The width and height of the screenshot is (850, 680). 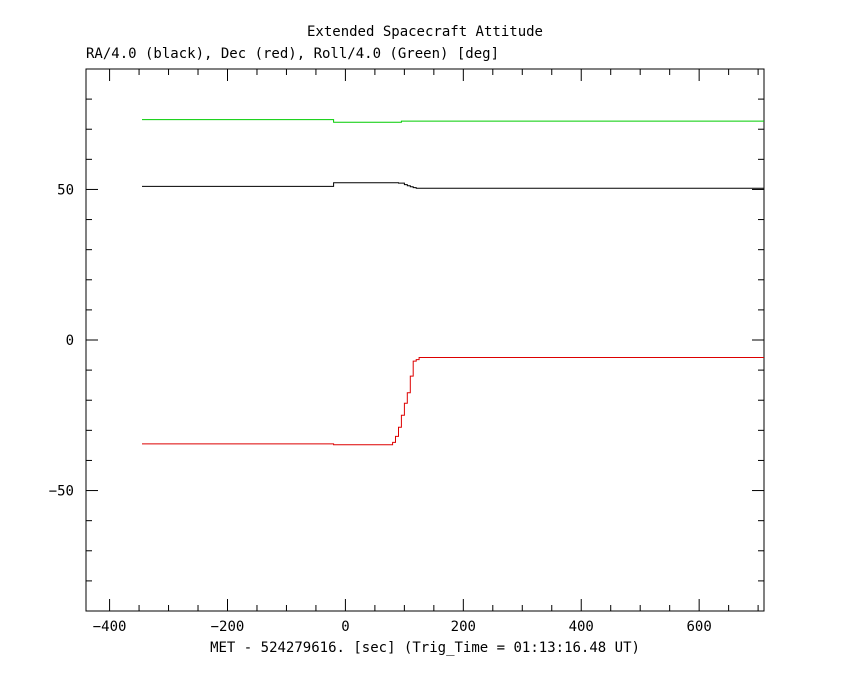 I want to click on chart-title: Extended Spacecraft Attitude, so click(x=424, y=32).